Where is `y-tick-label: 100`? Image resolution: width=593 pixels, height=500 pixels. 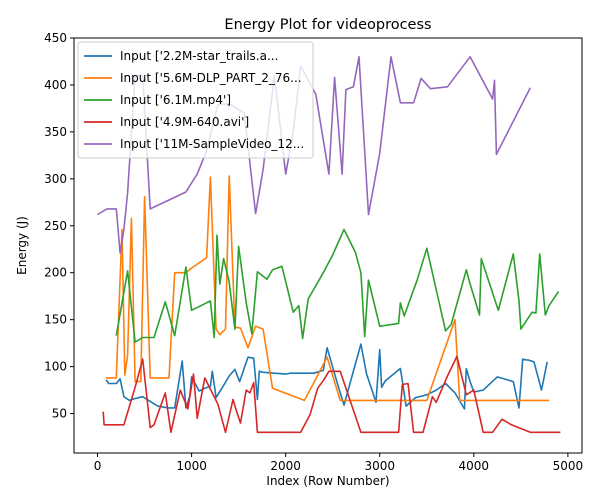
y-tick-label: 100 is located at coordinates (55, 367).